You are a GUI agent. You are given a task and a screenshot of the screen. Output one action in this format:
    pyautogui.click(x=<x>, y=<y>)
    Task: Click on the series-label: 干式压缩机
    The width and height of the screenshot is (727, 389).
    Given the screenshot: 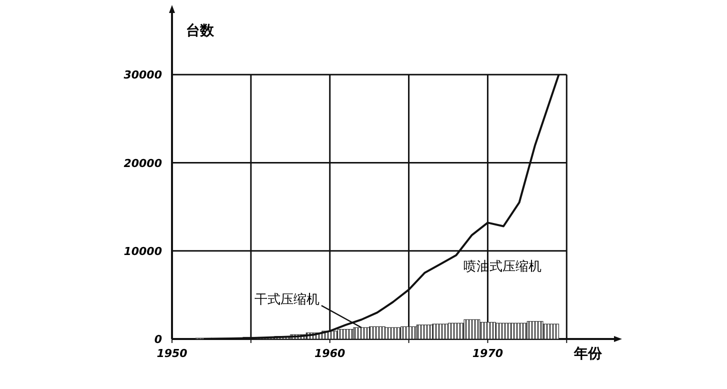 What is the action you would take?
    pyautogui.click(x=287, y=300)
    